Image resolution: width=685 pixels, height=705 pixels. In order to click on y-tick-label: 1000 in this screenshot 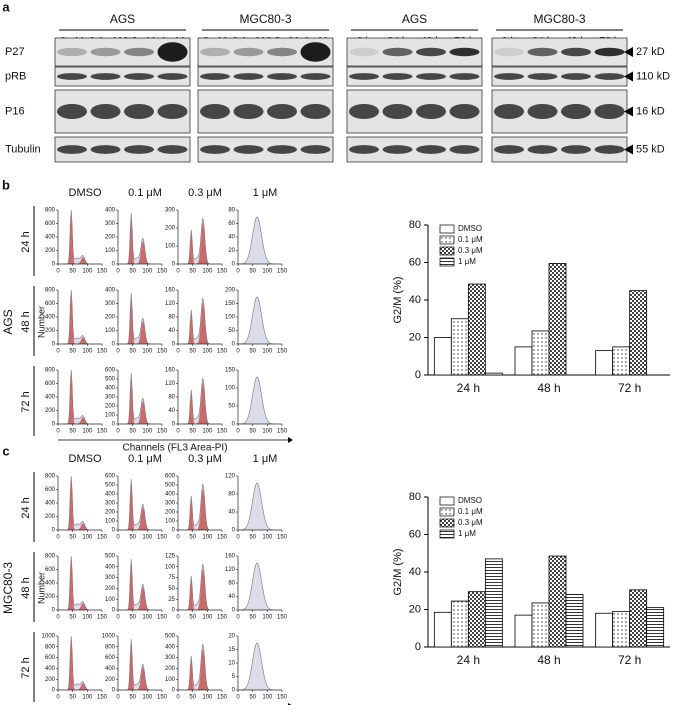, I will do `click(109, 637)`.